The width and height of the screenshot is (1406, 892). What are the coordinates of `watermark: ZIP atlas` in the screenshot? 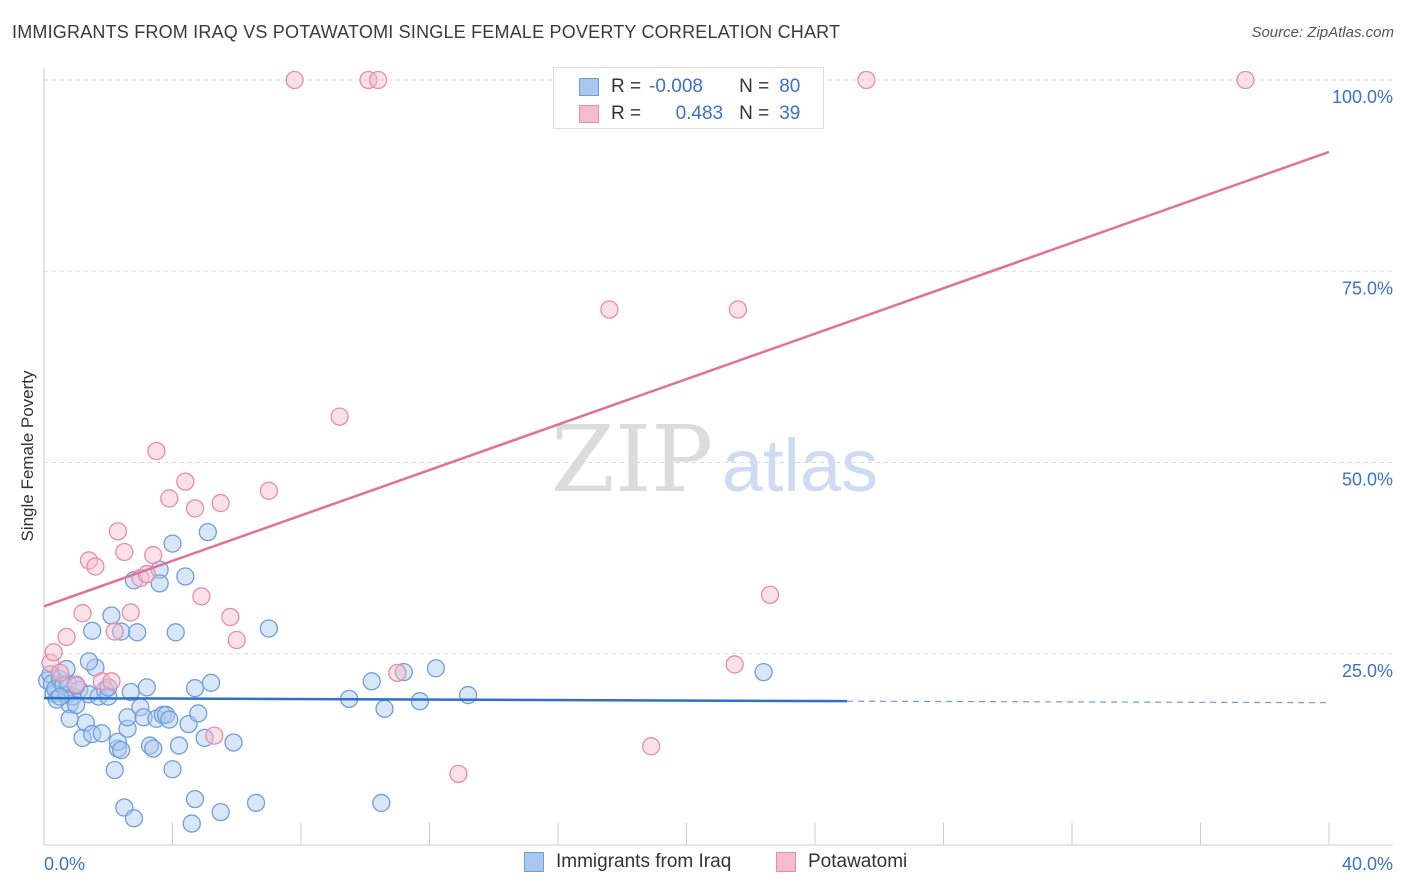 It's located at (714, 459).